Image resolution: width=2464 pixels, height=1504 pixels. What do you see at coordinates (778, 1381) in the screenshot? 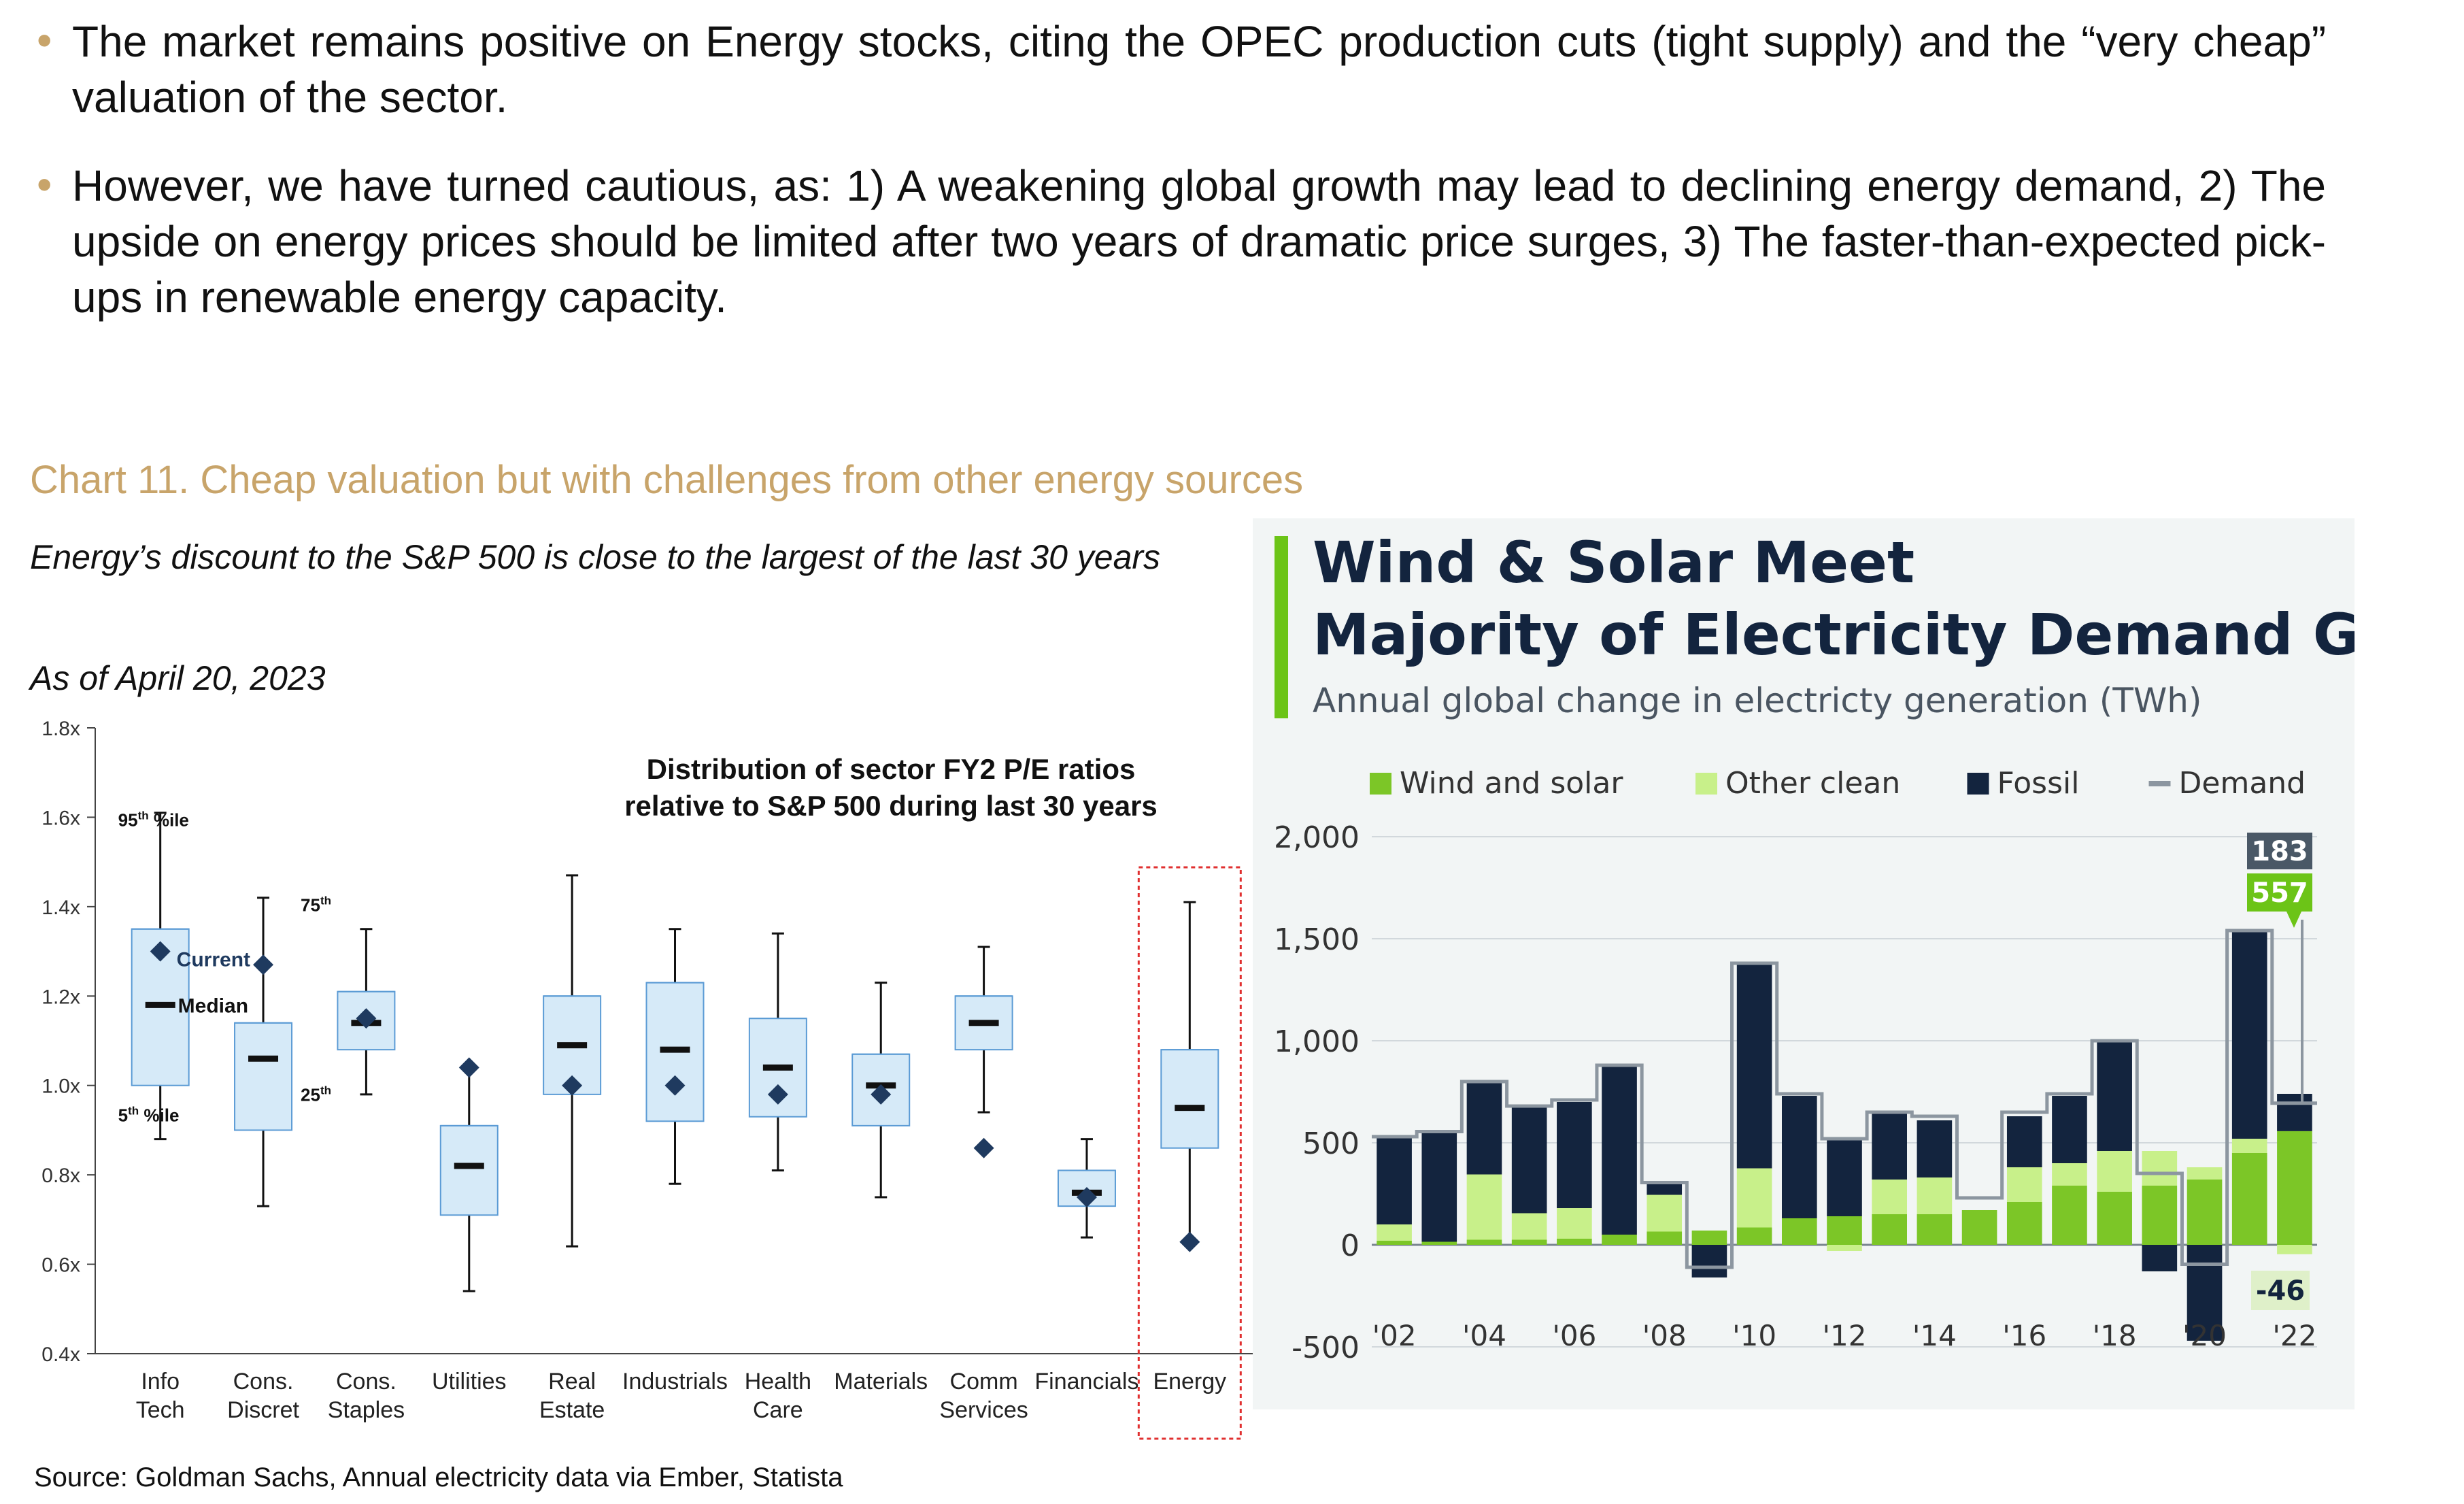
I see `sector-label: Health` at bounding box center [778, 1381].